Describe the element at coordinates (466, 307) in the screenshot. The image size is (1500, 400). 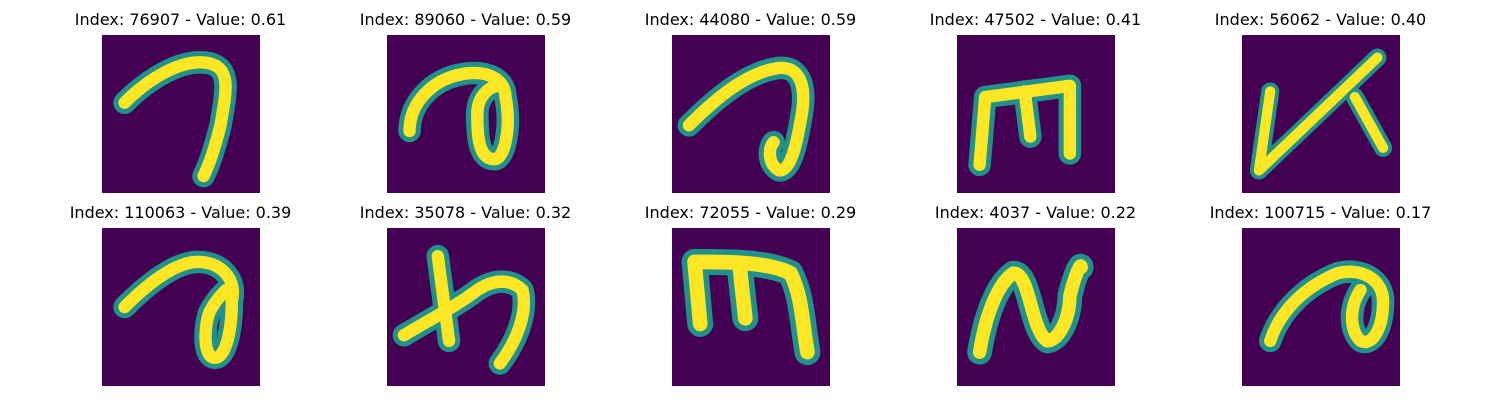
I see `cross-hook-stroke-icon` at that location.